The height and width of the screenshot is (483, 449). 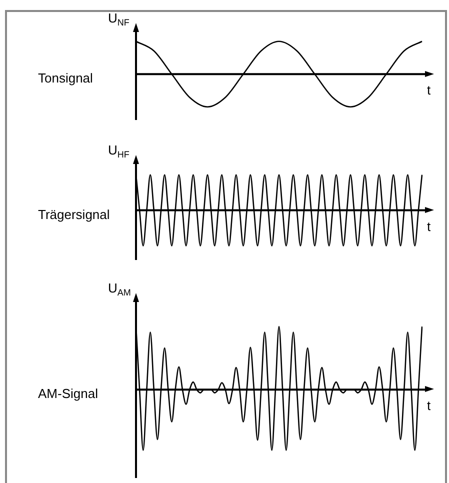 I want to click on text: Tonsignal, so click(x=66, y=78).